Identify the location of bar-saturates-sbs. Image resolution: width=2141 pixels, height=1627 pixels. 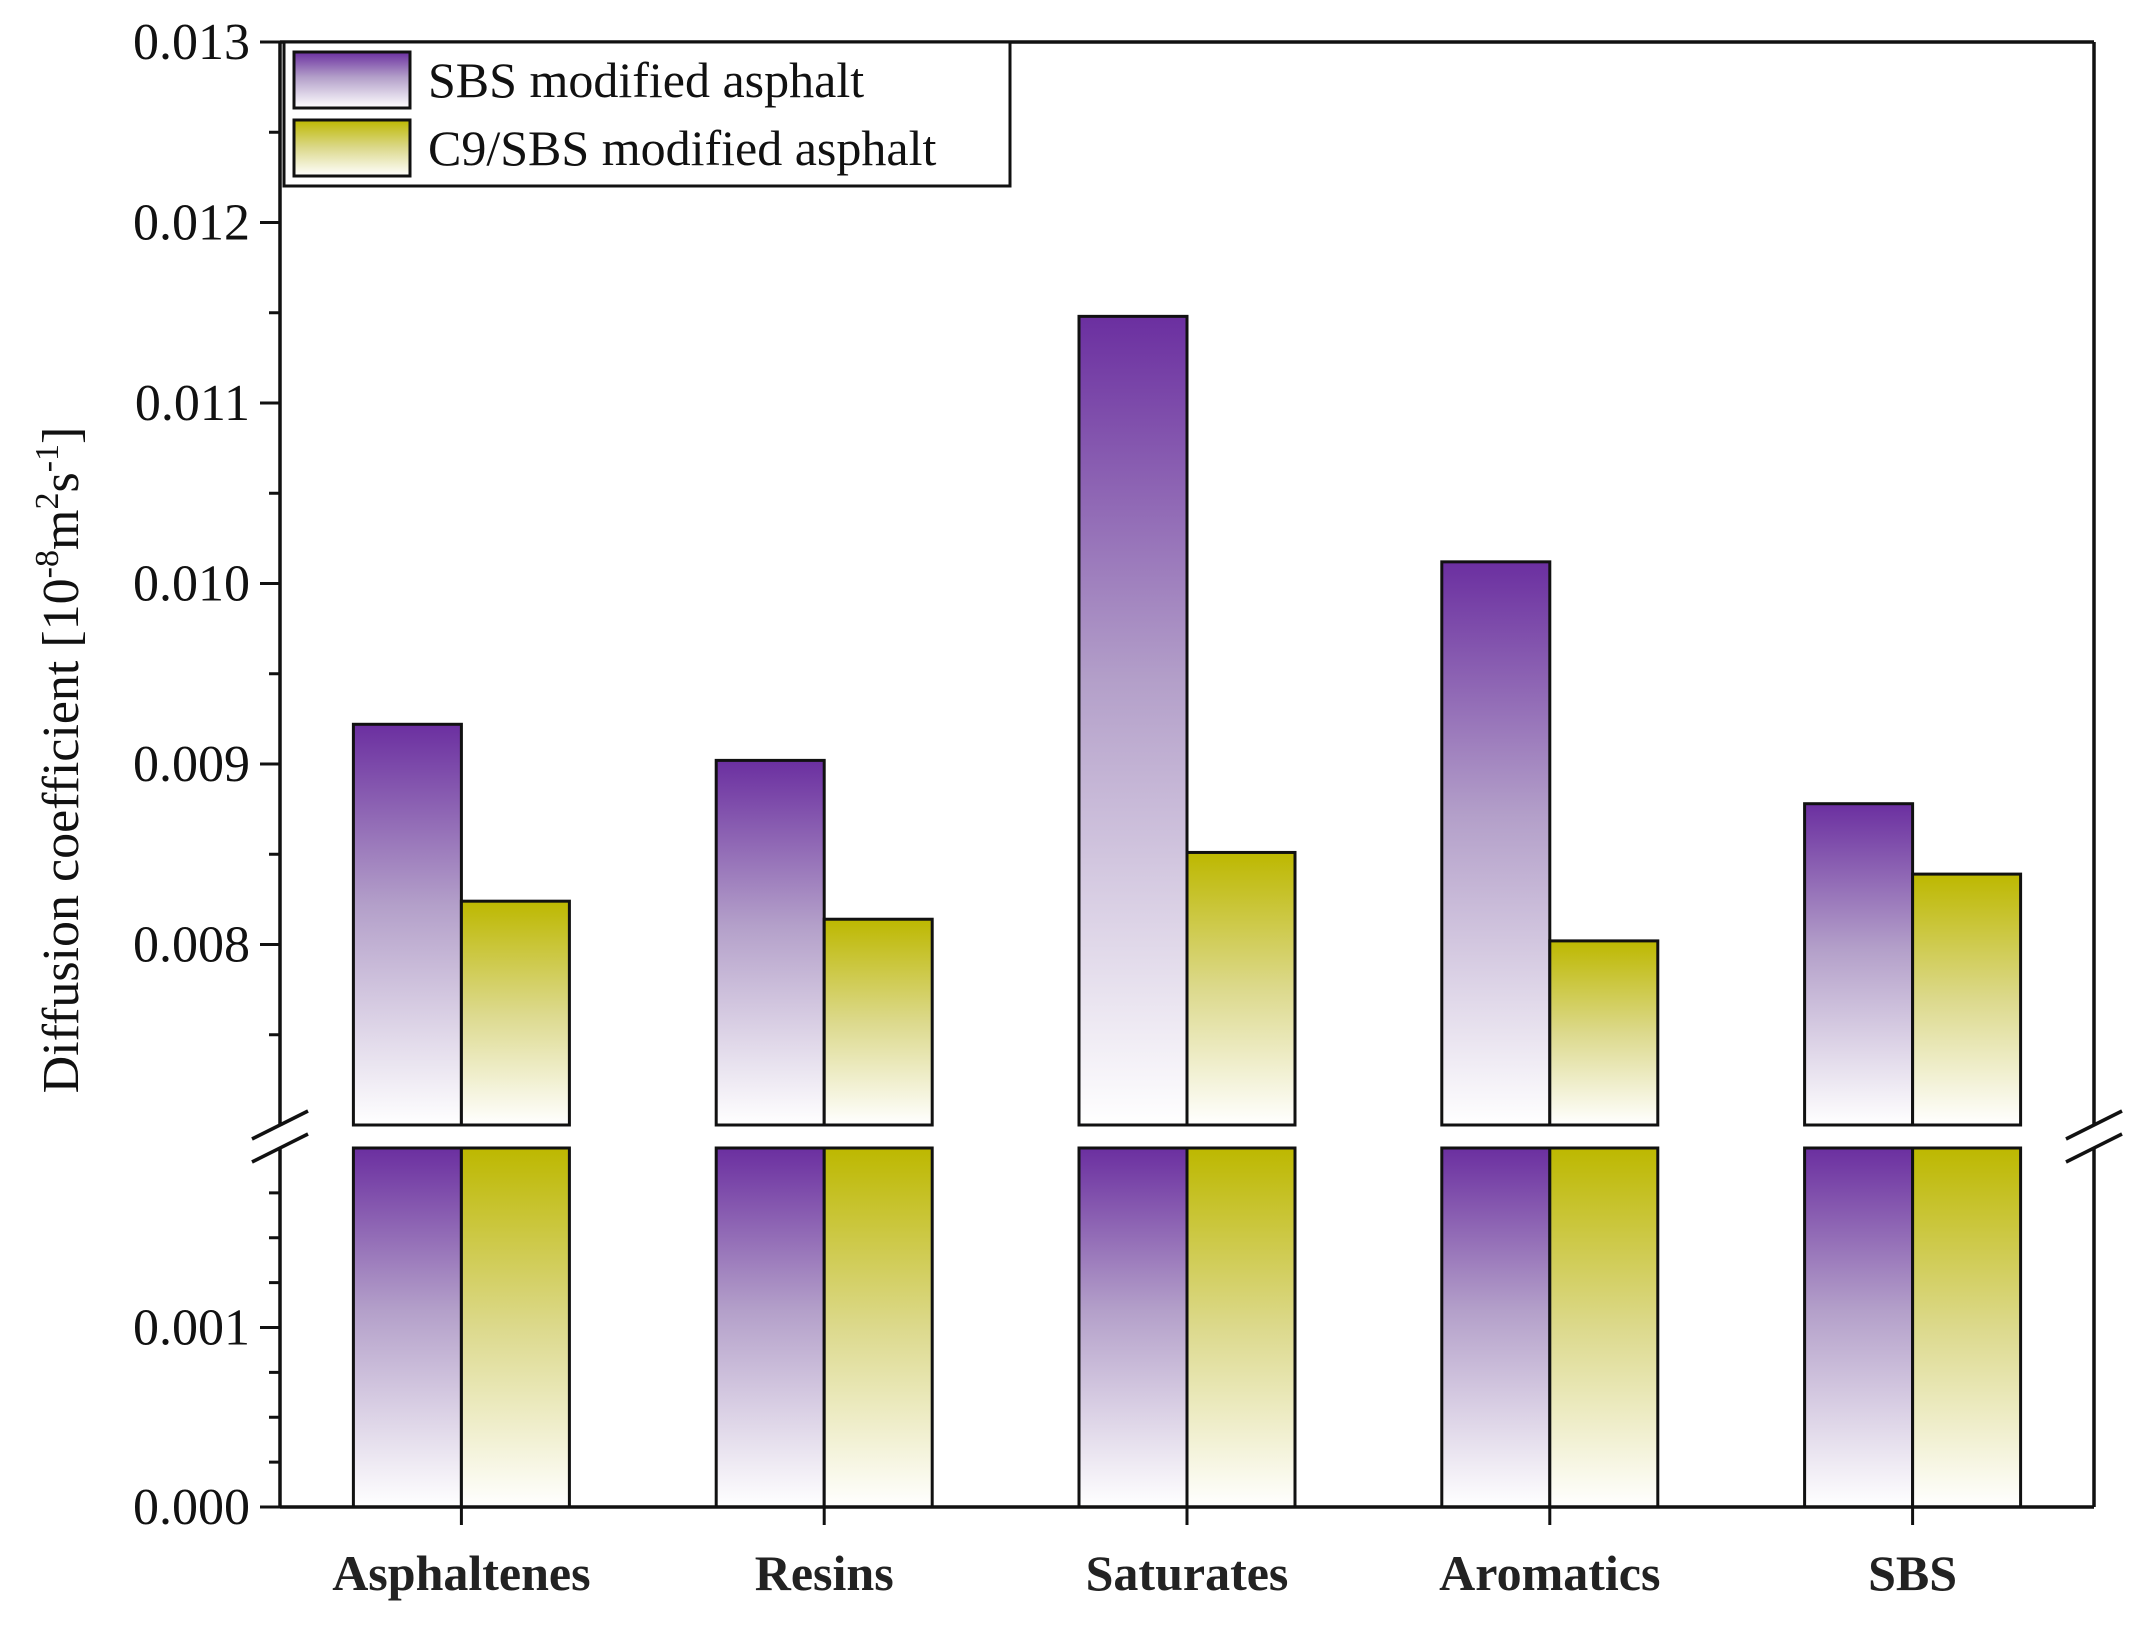
(1133, 720).